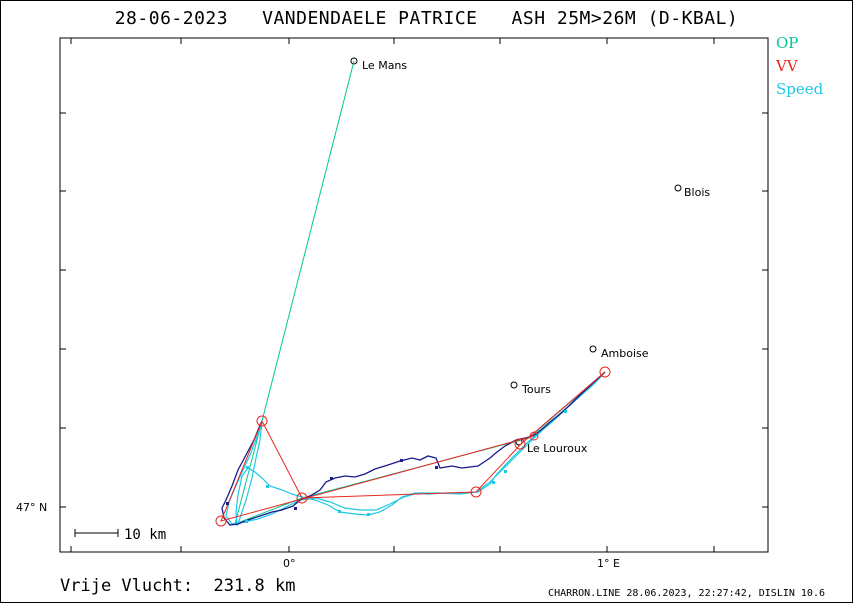  Describe the element at coordinates (289, 563) in the screenshot. I see `lon-label-0: 0°` at that location.